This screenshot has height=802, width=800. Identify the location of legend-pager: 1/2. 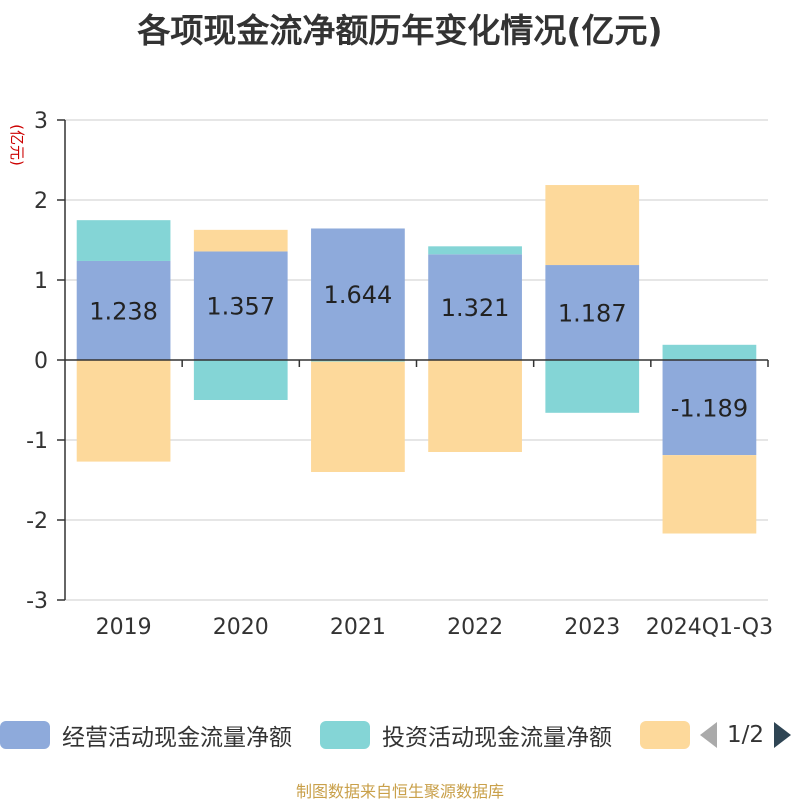
(746, 735).